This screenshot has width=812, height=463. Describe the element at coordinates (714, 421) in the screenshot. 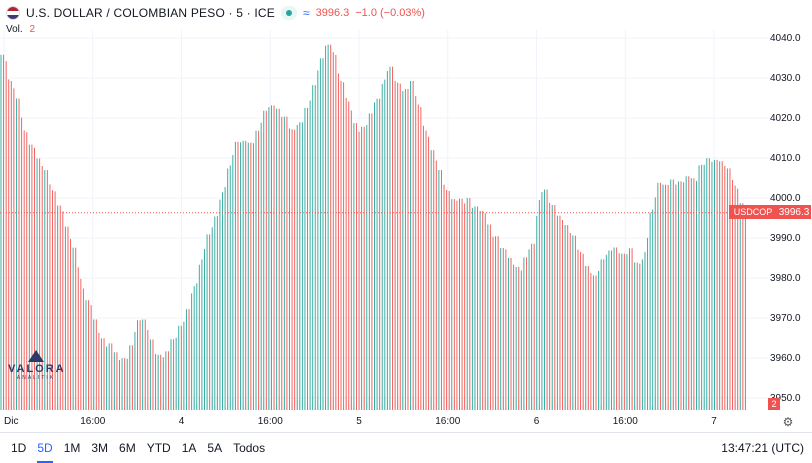

I see `time-tick-label: 7` at that location.